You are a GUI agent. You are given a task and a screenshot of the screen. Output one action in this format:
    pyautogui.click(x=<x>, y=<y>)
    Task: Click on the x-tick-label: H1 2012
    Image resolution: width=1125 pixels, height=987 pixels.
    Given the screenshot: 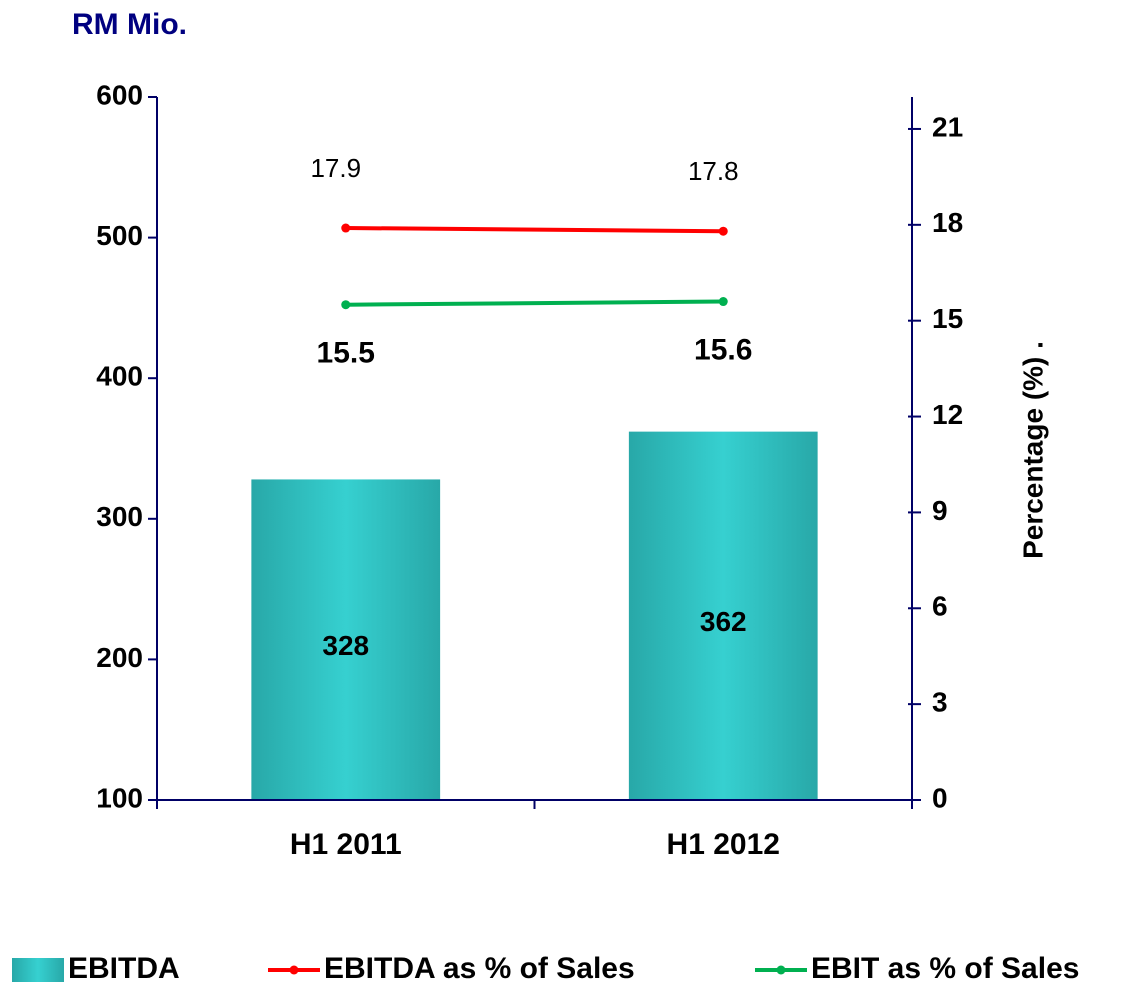 What is the action you would take?
    pyautogui.click(x=723, y=844)
    